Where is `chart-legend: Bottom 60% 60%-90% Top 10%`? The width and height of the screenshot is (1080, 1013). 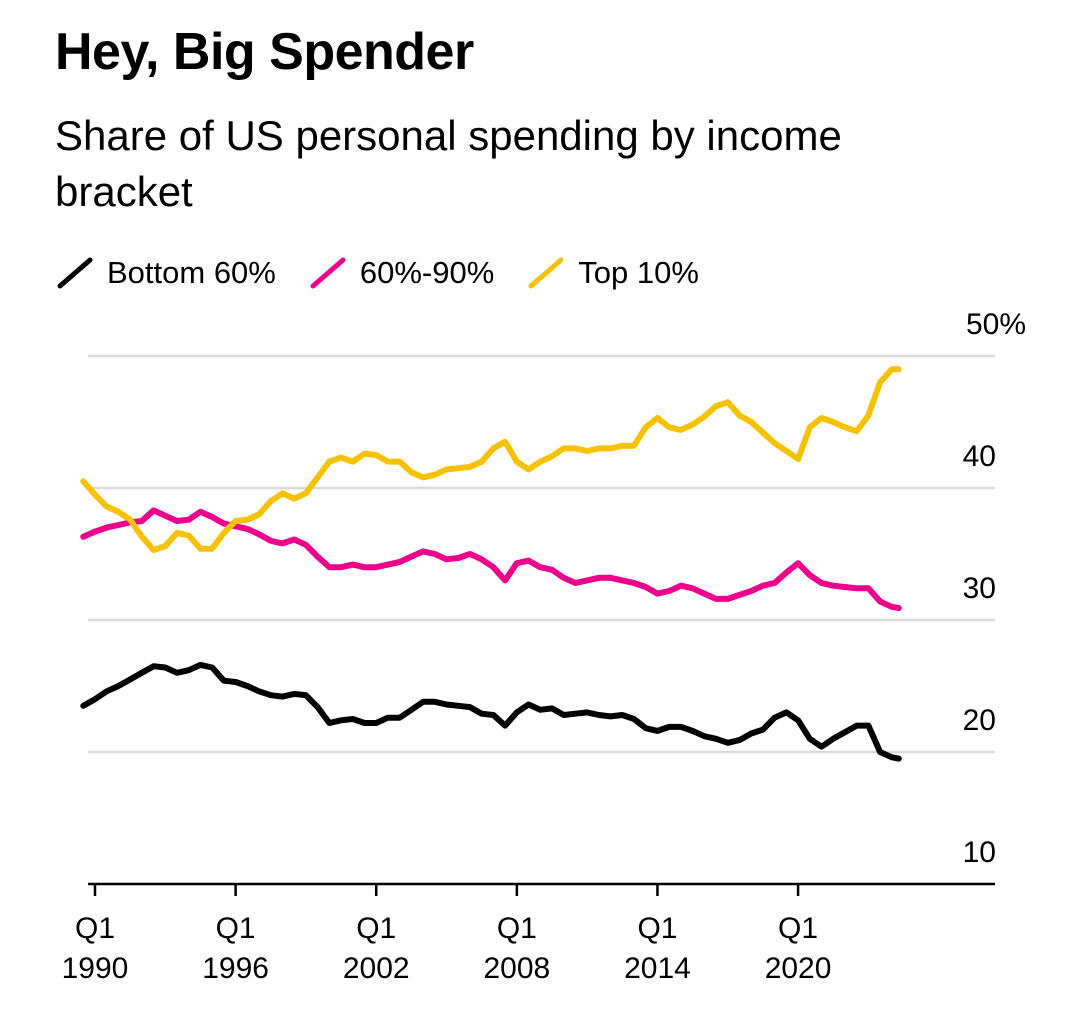
chart-legend: Bottom 60% 60%-90% Top 10% is located at coordinates (393, 273).